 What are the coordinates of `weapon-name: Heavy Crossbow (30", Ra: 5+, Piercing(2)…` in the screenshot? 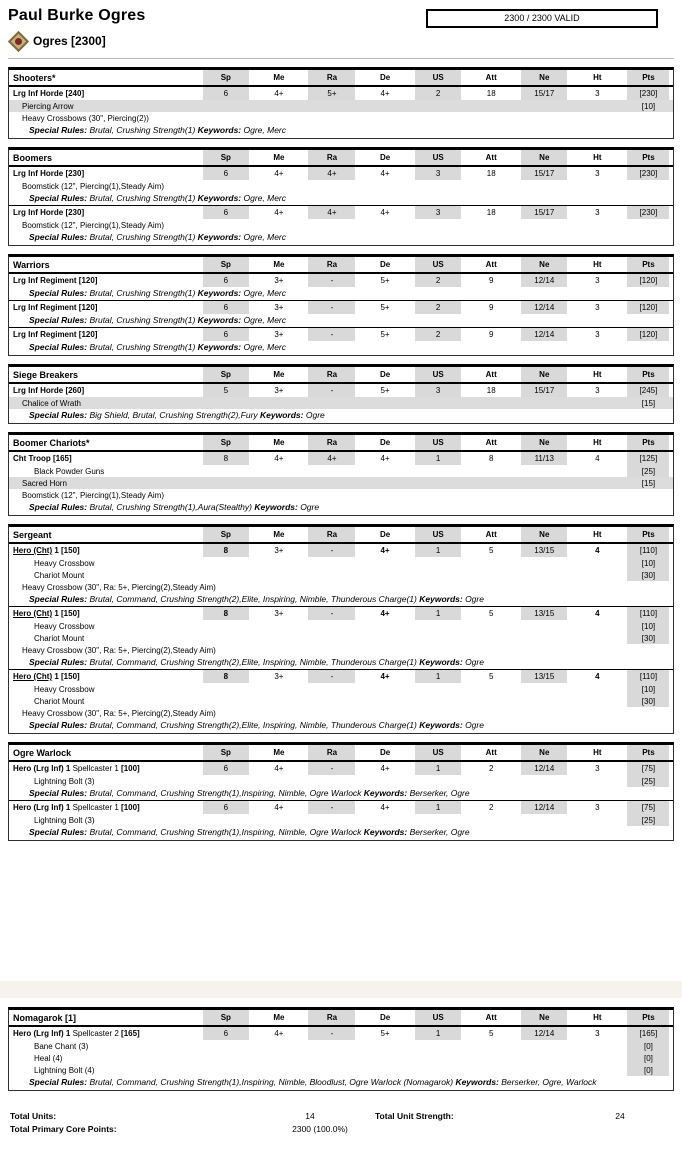 It's located at (119, 587).